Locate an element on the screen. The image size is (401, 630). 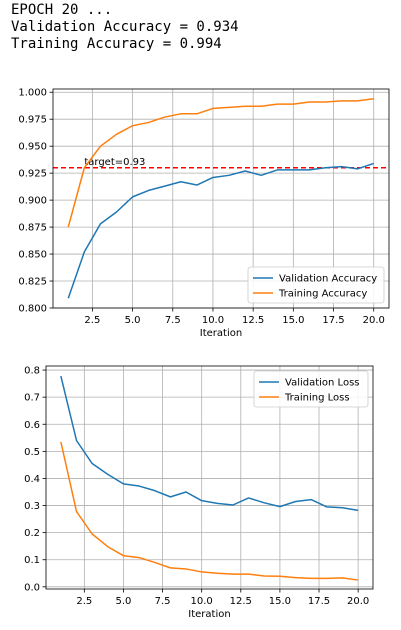
legend-label: Validation Accuracy is located at coordinates (328, 279).